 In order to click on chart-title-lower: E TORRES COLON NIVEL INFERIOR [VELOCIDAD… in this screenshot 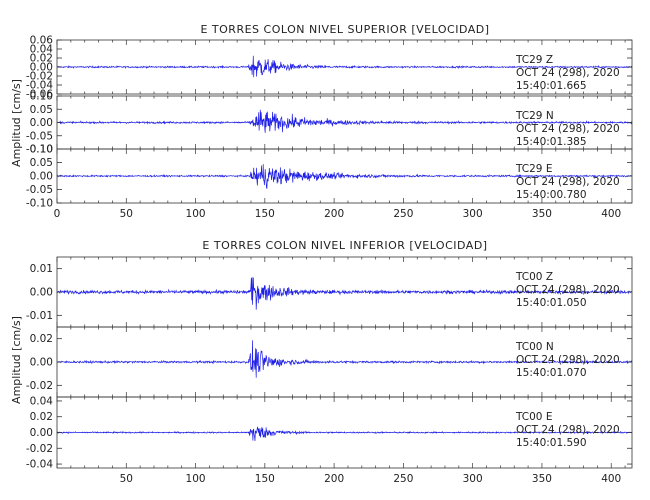, I will do `click(344, 245)`.